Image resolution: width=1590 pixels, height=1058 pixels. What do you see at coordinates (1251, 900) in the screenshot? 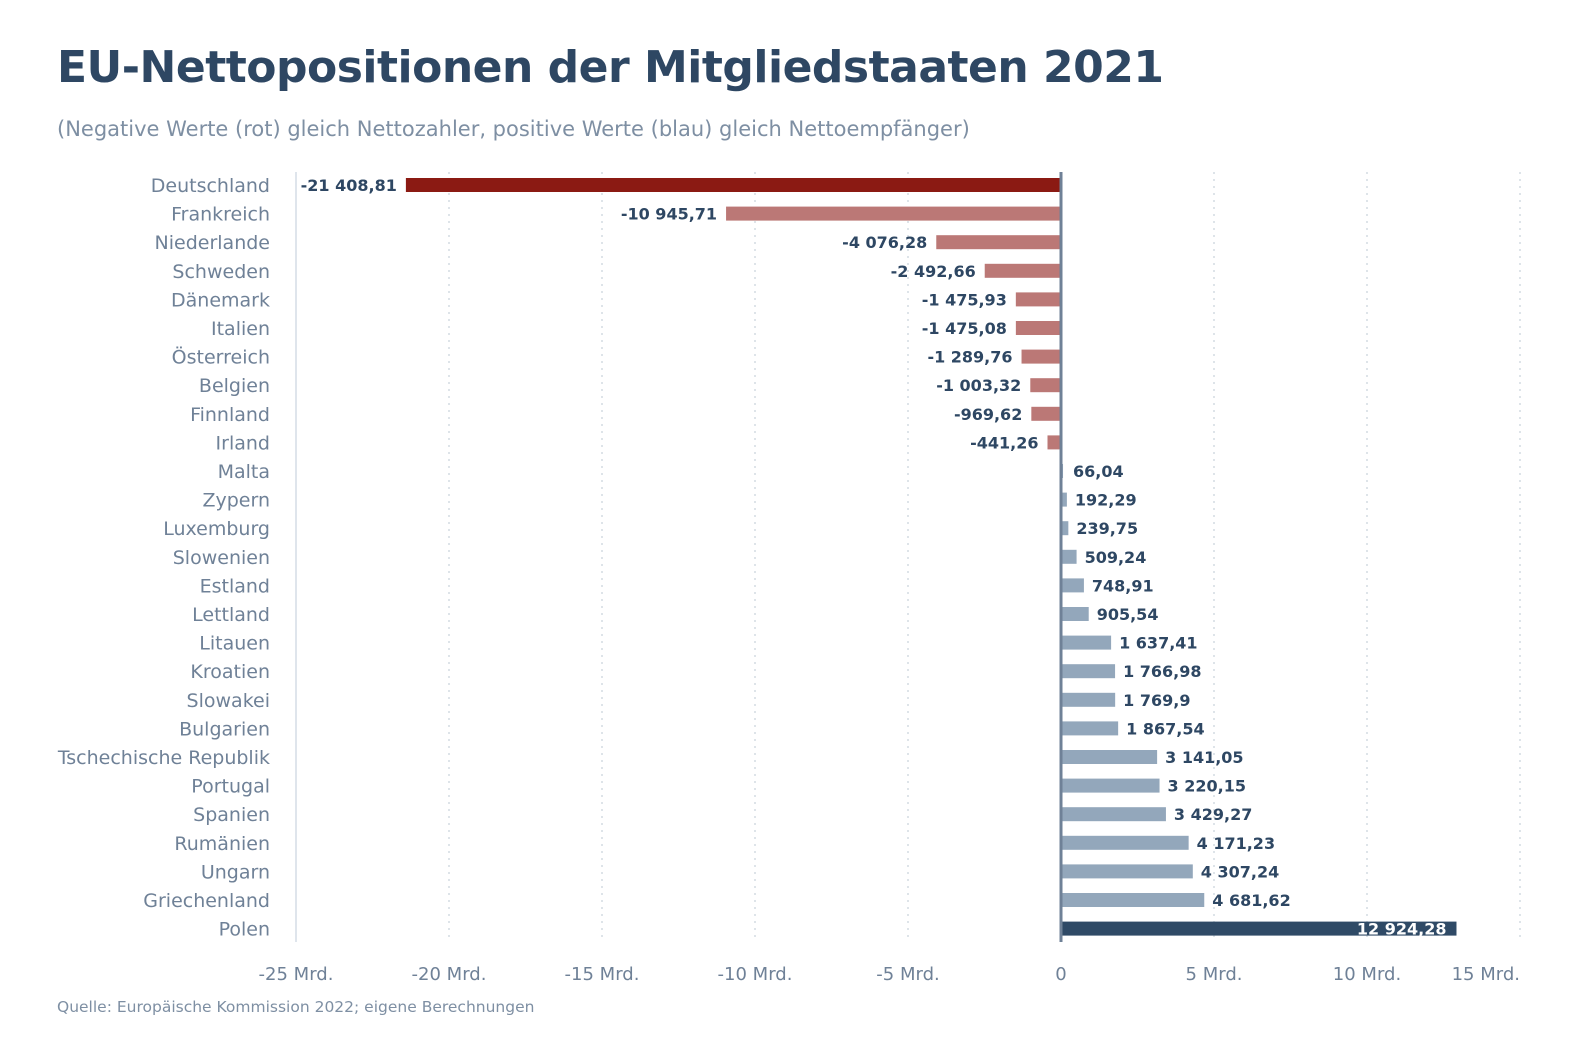
I see `data-label: 4 681,62` at bounding box center [1251, 900].